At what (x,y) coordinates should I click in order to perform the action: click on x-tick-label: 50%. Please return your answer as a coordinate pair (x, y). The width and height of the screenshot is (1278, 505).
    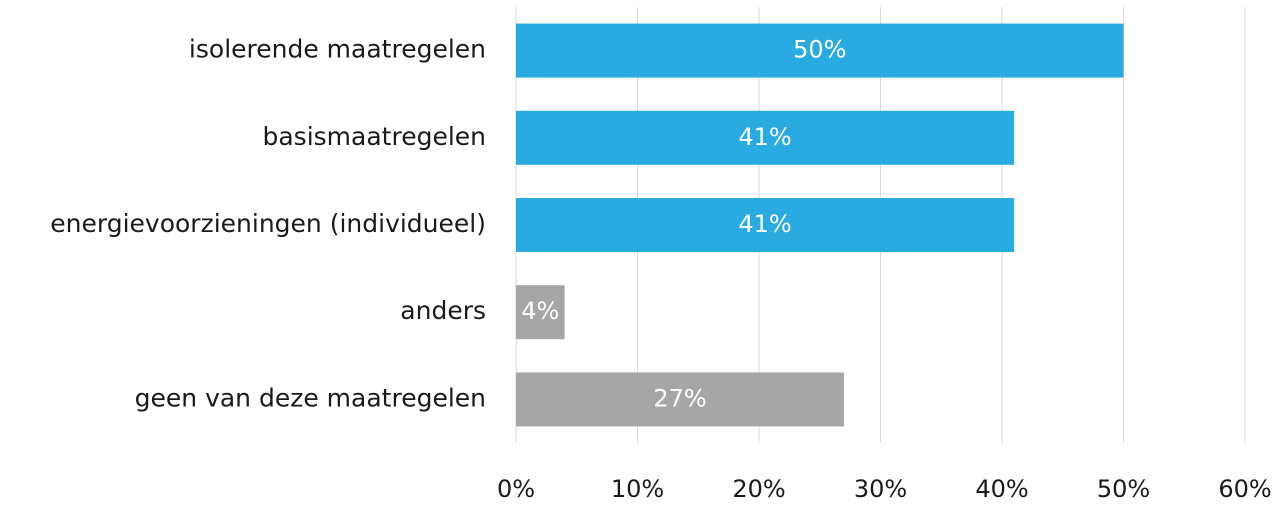
    Looking at the image, I should click on (1123, 488).